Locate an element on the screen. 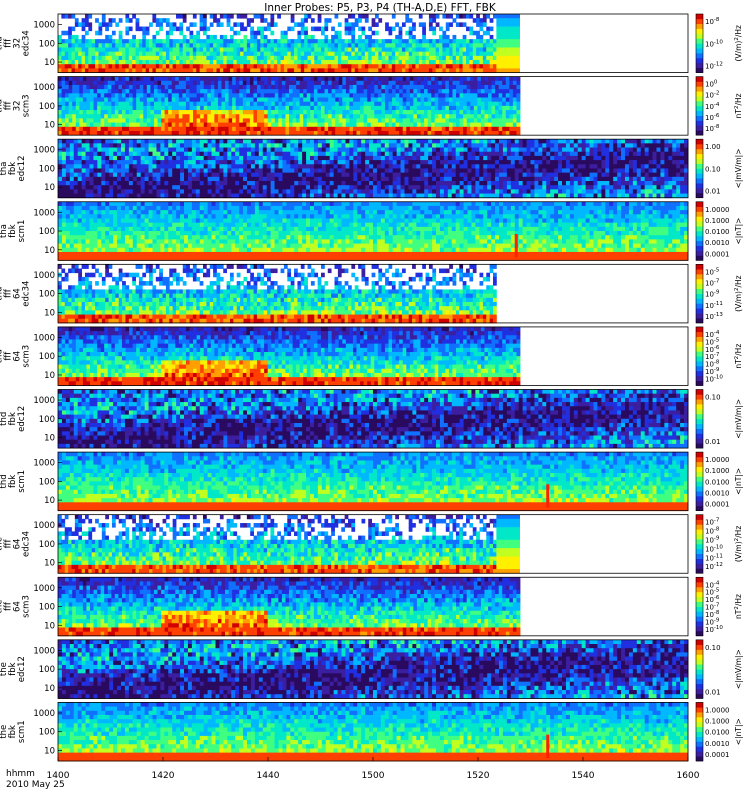  panel-2-ylabel: thafff32scm3 is located at coordinates (16, 105).